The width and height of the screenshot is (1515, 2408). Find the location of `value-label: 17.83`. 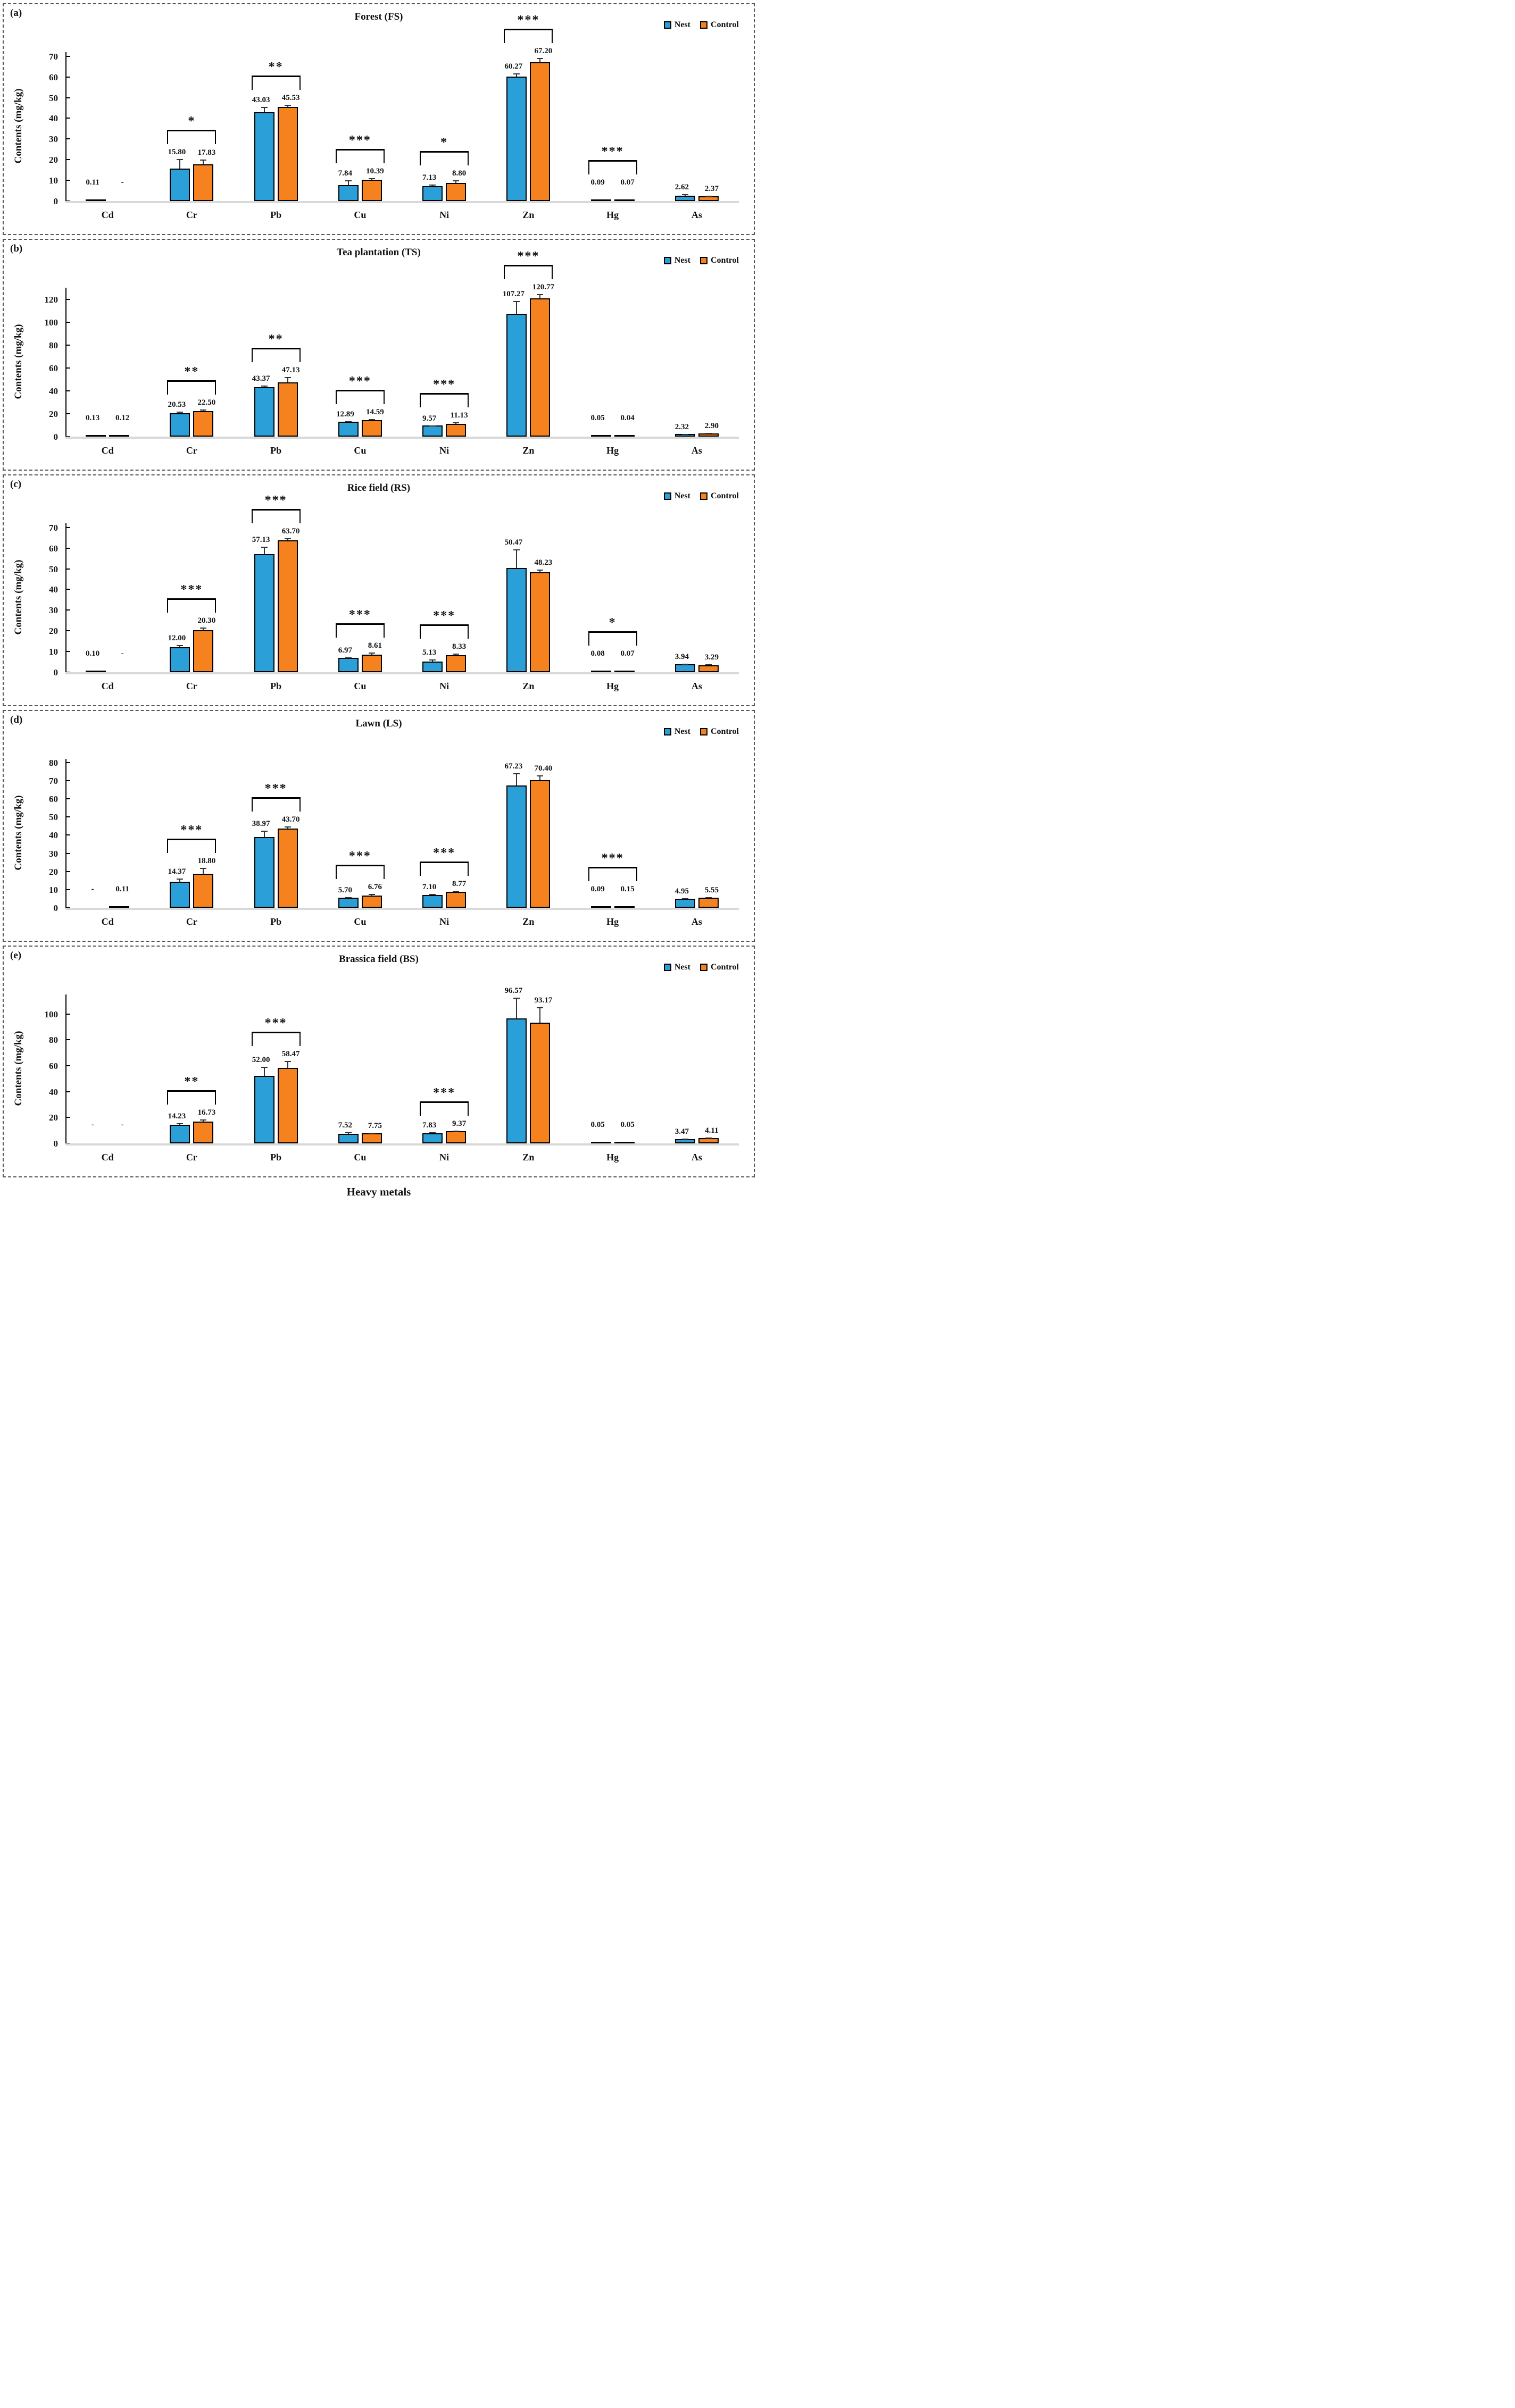

value-label: 17.83 is located at coordinates (206, 152).